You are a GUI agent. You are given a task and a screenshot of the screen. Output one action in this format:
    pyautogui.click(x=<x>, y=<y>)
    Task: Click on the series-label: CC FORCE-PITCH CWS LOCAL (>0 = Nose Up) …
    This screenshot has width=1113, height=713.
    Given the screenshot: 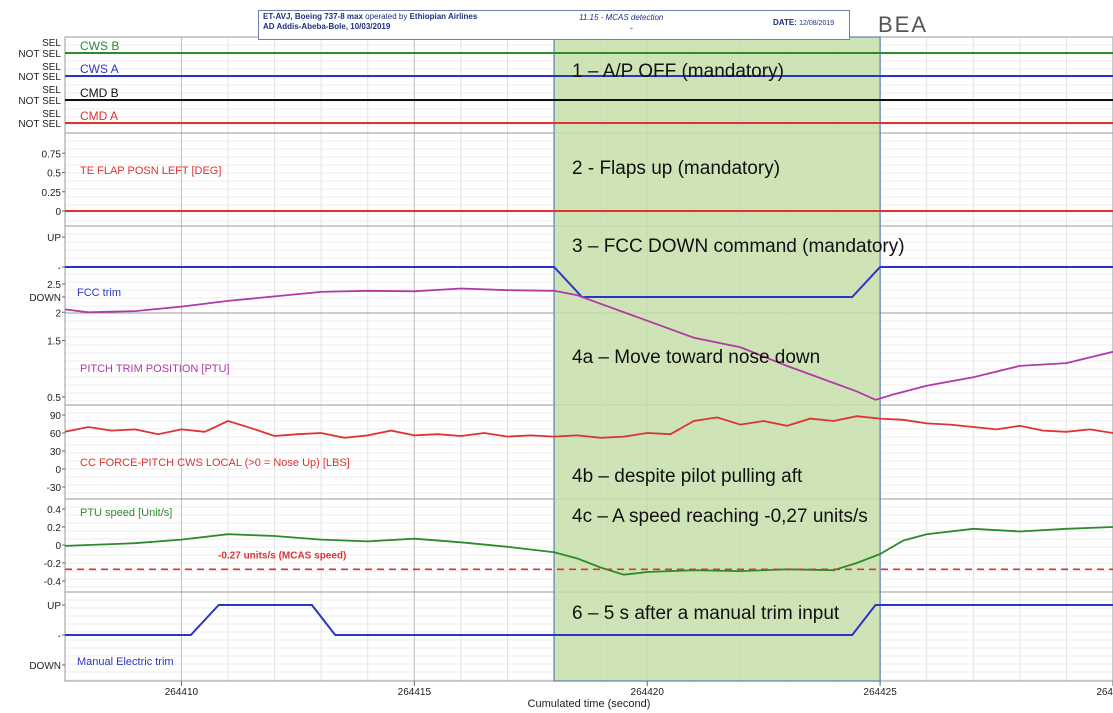 What is the action you would take?
    pyautogui.click(x=215, y=463)
    